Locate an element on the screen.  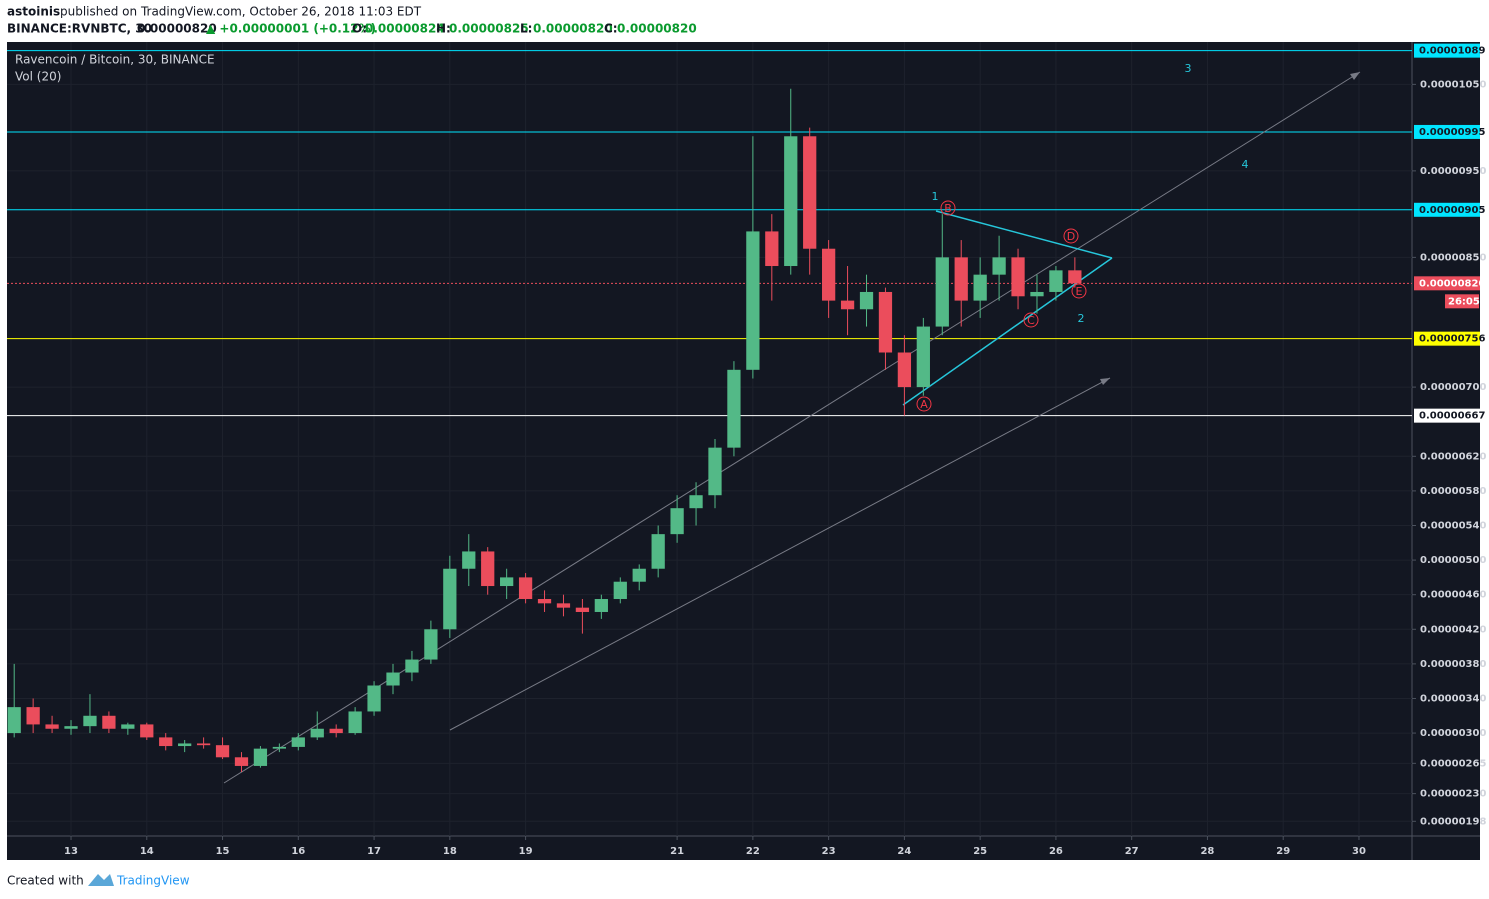
x-tick-label: 14 is located at coordinates (147, 851).